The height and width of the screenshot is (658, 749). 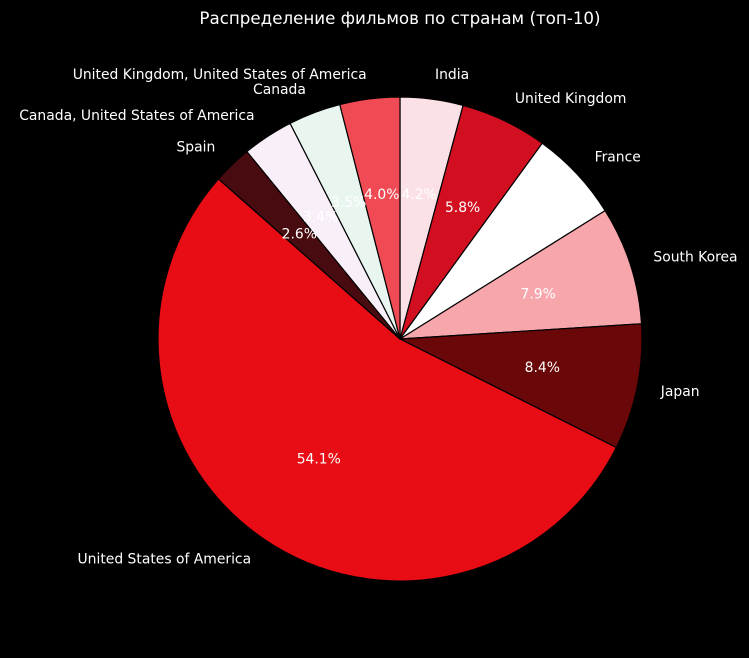 What do you see at coordinates (521, 275) in the screenshot?
I see `pie-slice-south-korea` at bounding box center [521, 275].